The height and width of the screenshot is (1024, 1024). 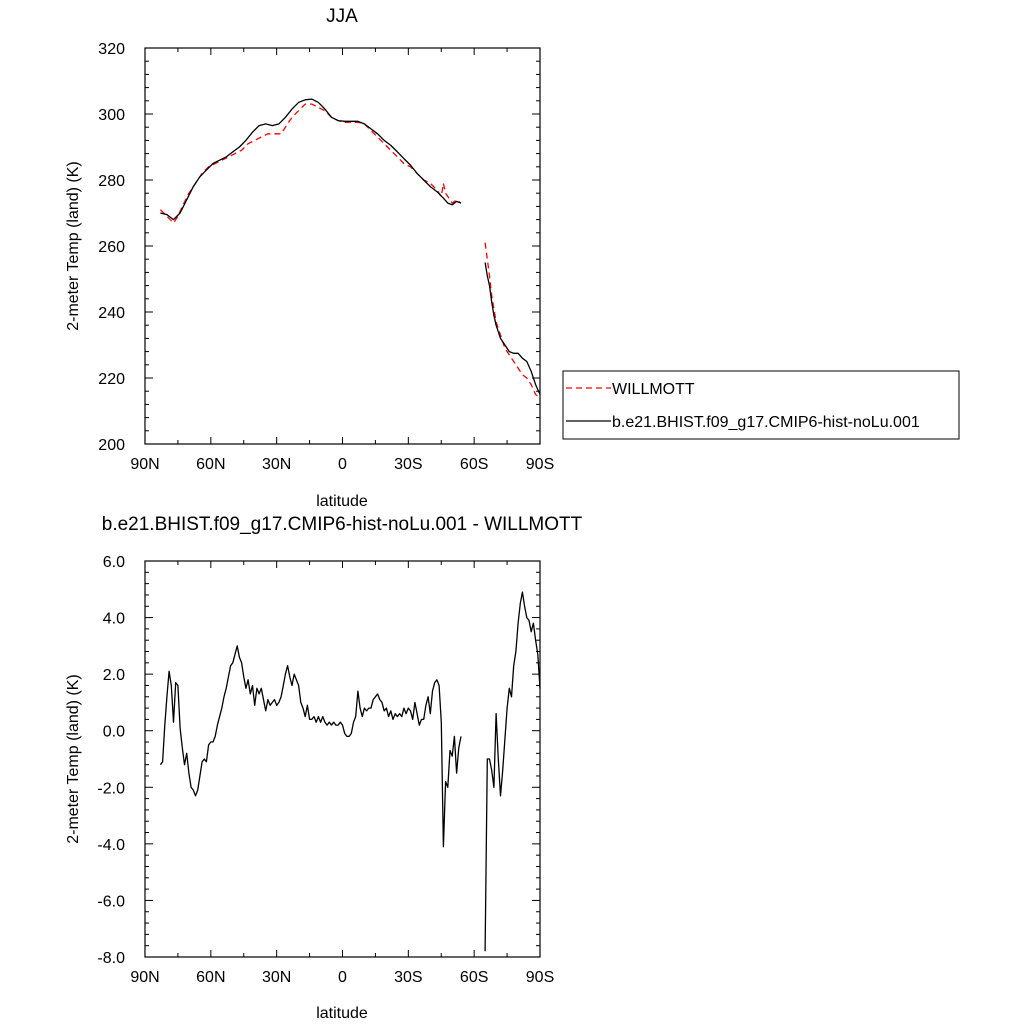 What do you see at coordinates (111, 181) in the screenshot?
I see `top-y-tick-label: 280` at bounding box center [111, 181].